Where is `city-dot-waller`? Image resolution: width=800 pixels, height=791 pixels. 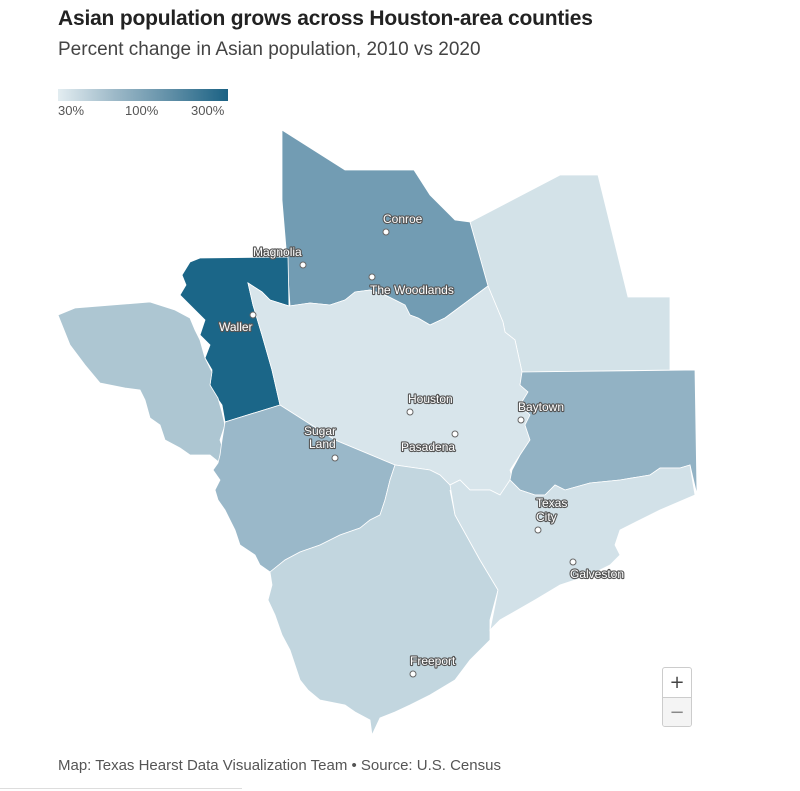
city-dot-waller is located at coordinates (253, 315).